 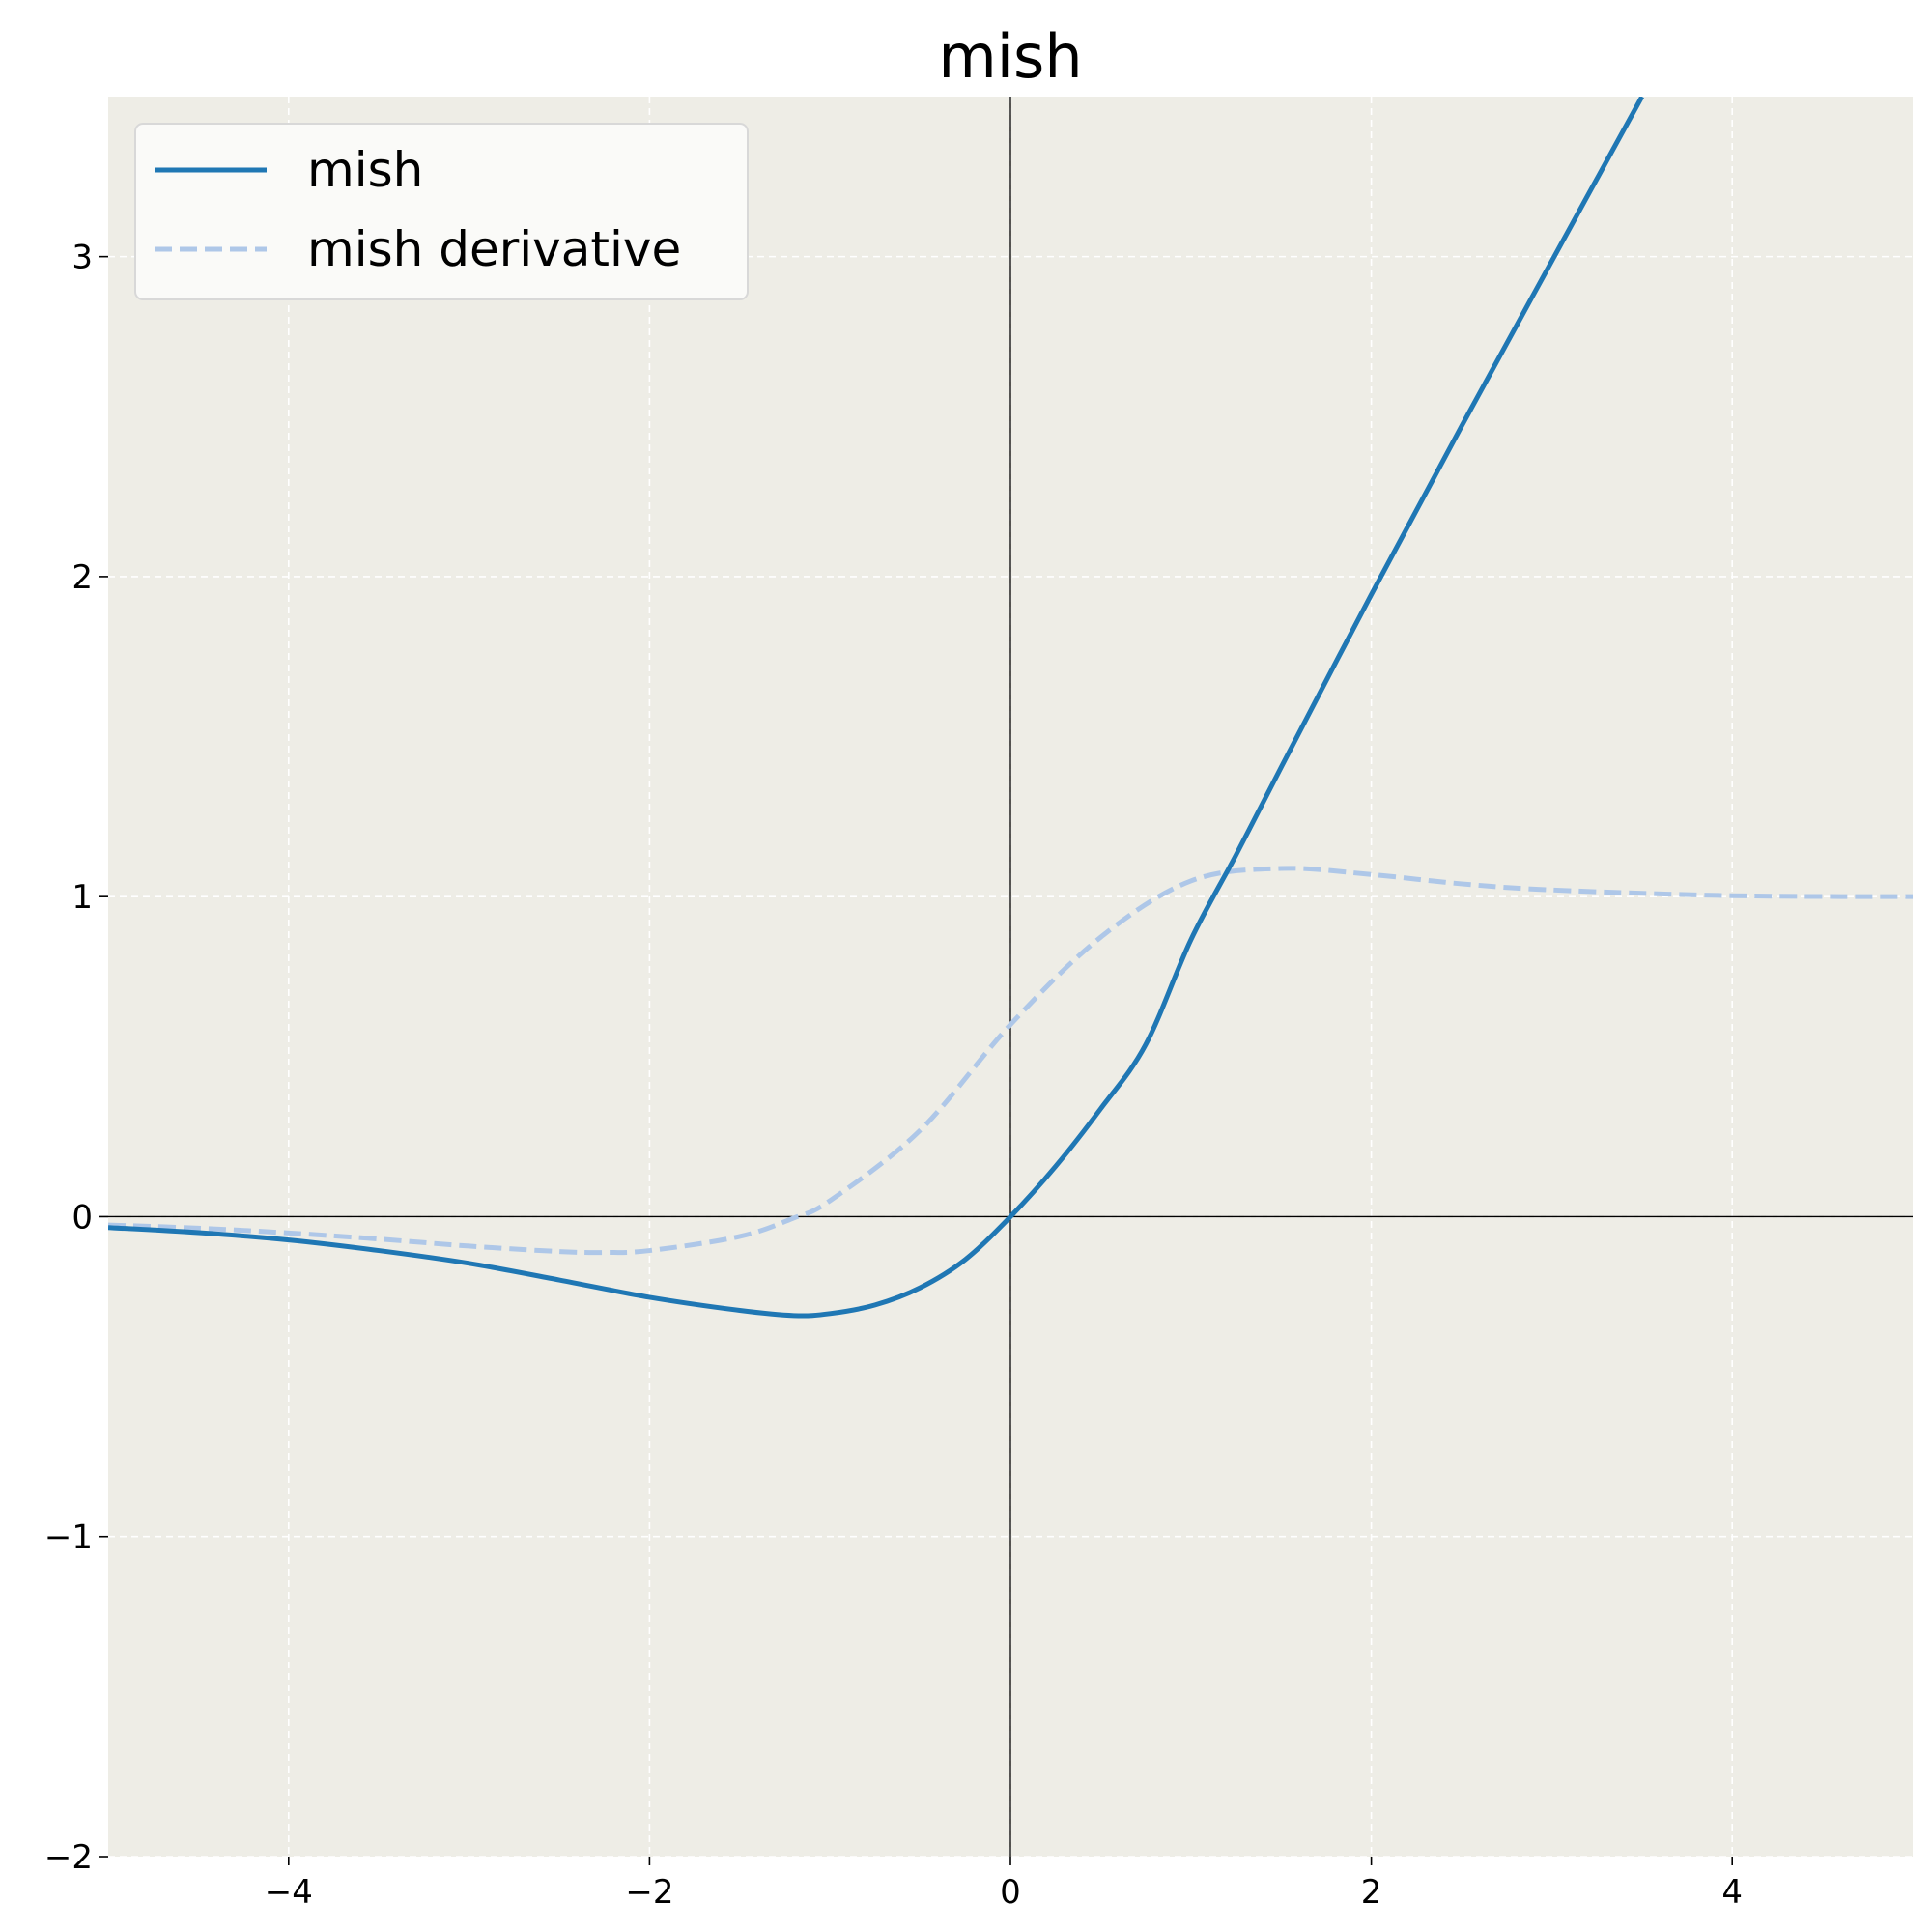 What do you see at coordinates (365, 170) in the screenshot?
I see `legend-label-mish: mish` at bounding box center [365, 170].